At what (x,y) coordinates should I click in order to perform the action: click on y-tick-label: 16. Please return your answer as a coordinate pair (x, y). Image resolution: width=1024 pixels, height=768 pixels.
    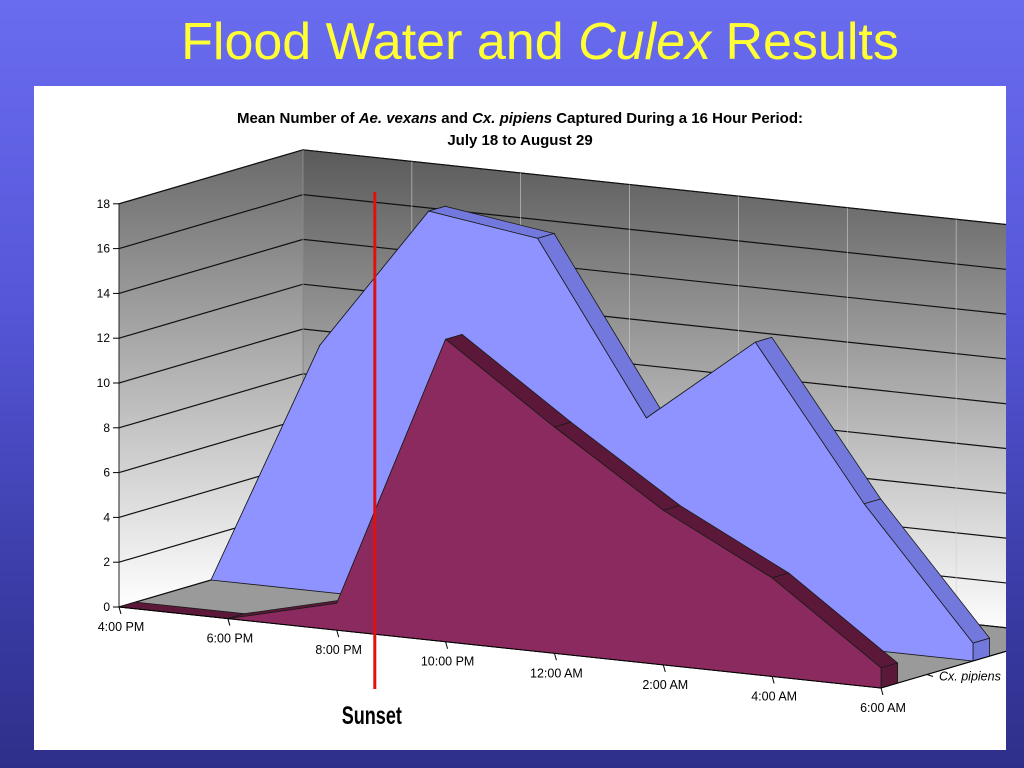
    Looking at the image, I should click on (104, 249).